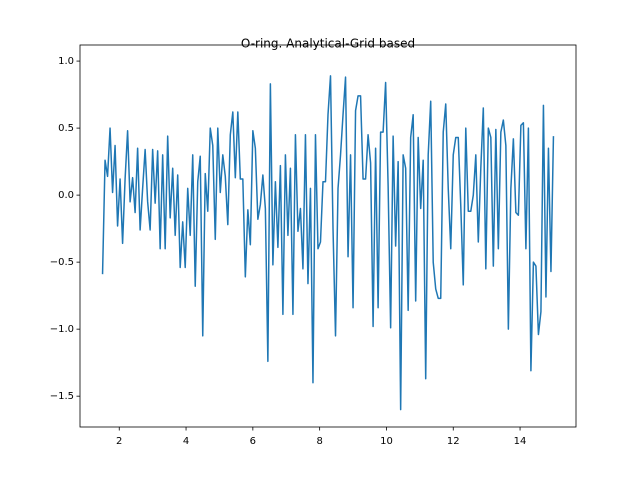 Image resolution: width=640 pixels, height=480 pixels. What do you see at coordinates (328, 44) in the screenshot?
I see `chart-title: O-ring. Analytical-Grid based` at bounding box center [328, 44].